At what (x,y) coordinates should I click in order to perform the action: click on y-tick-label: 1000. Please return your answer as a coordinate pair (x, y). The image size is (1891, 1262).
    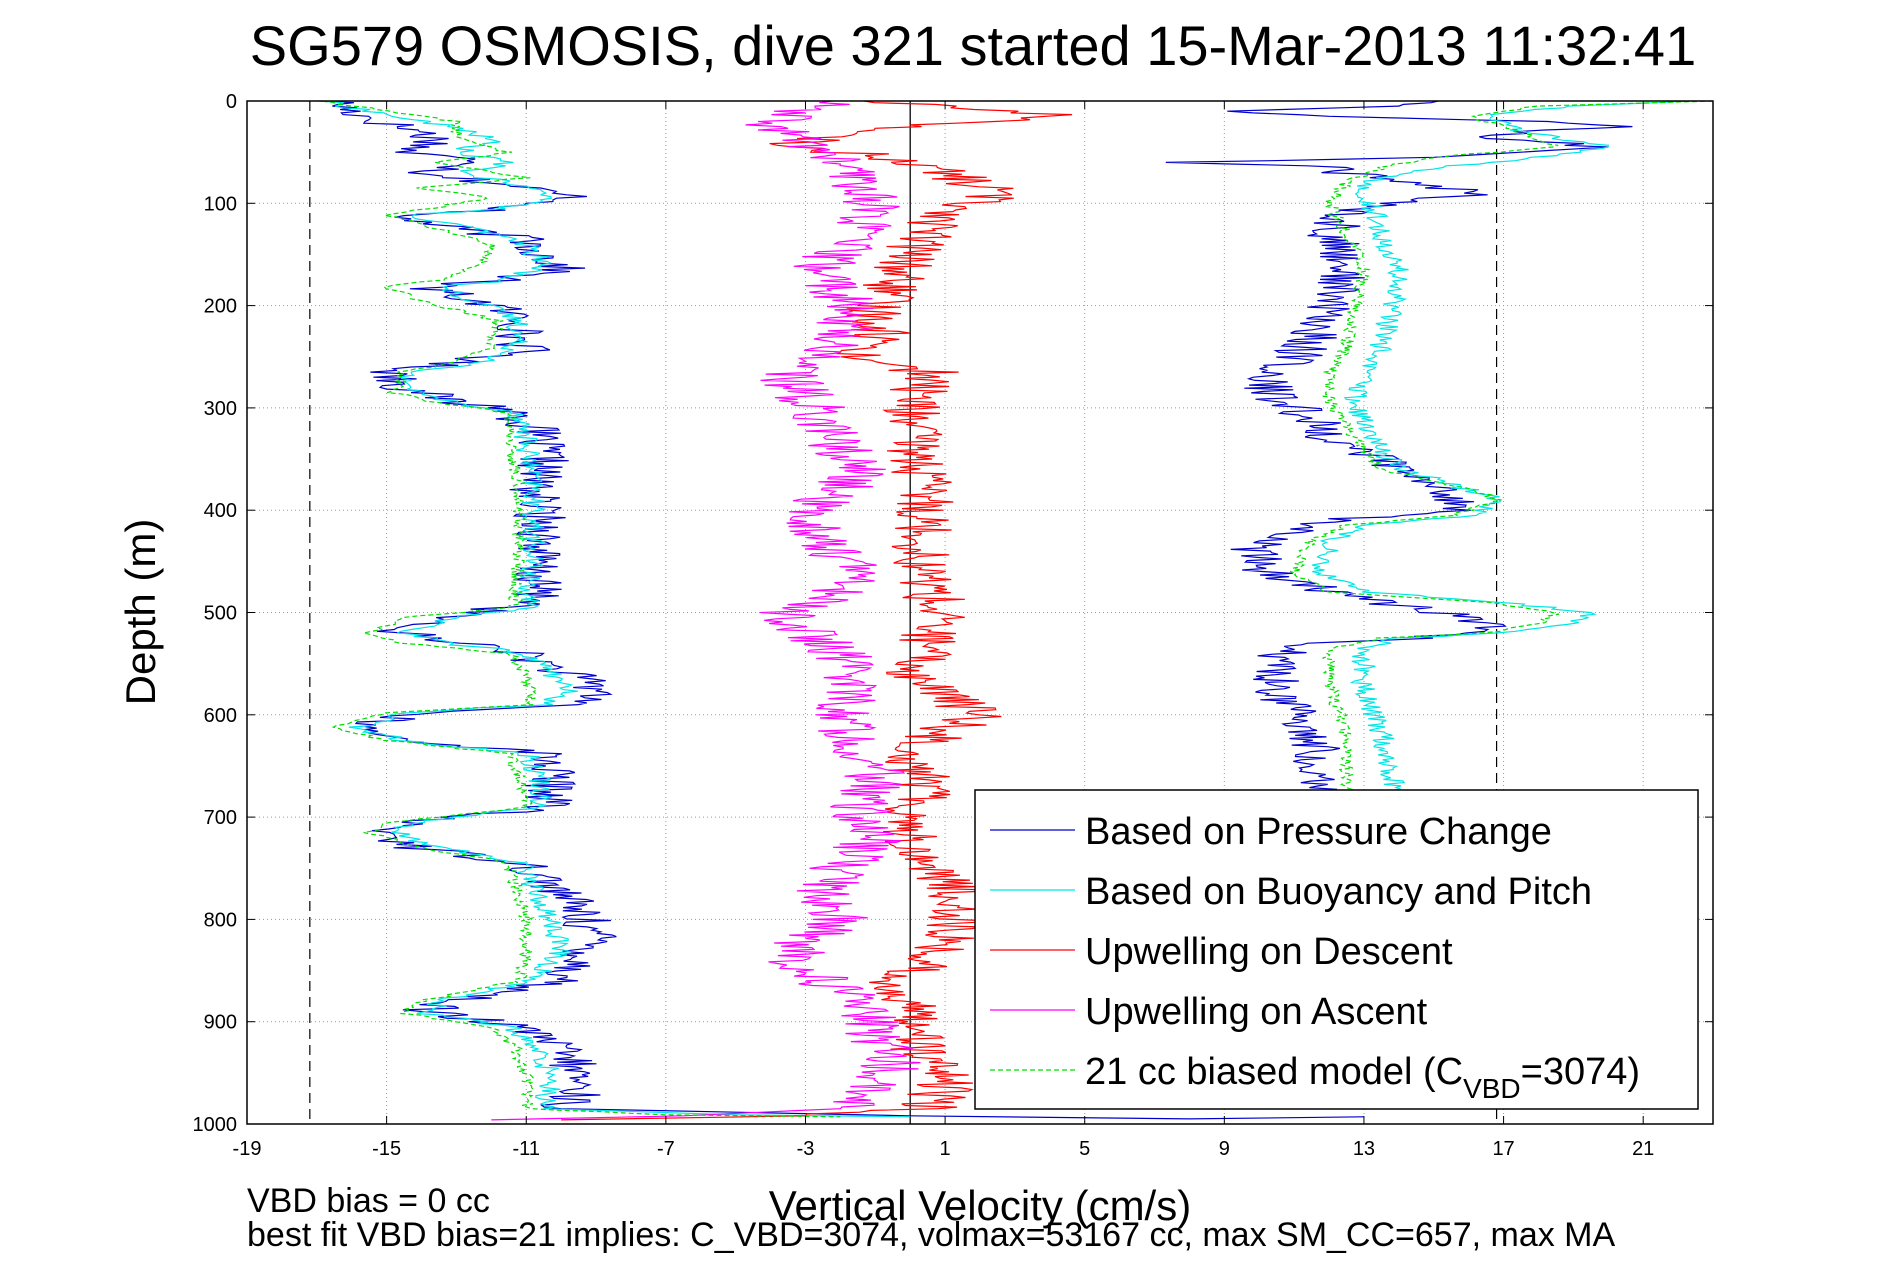
    Looking at the image, I should click on (215, 1125).